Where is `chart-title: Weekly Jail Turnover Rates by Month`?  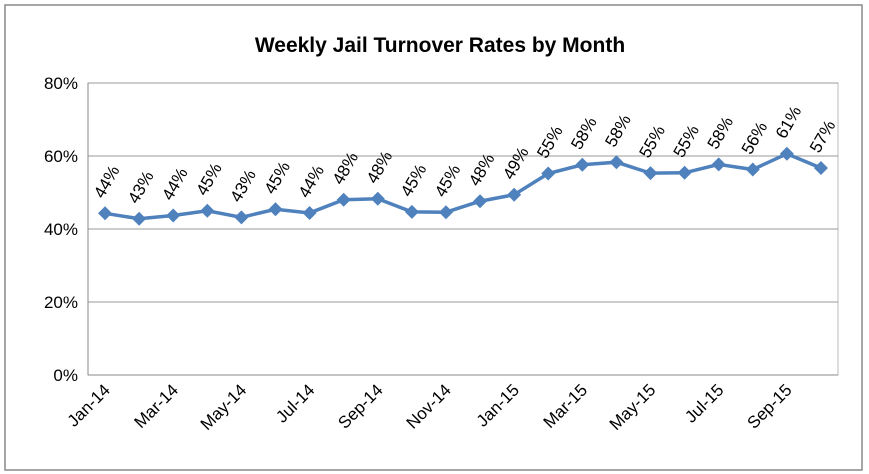 chart-title: Weekly Jail Turnover Rates by Month is located at coordinates (440, 45).